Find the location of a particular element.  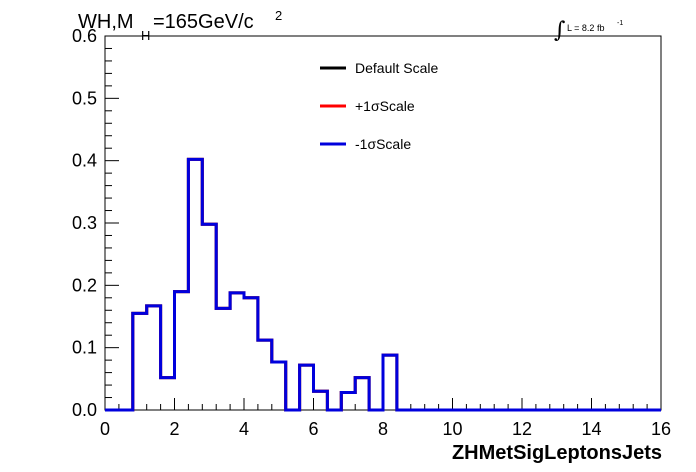

lumi-integral-symbol: ∫ is located at coordinates (560, 30).